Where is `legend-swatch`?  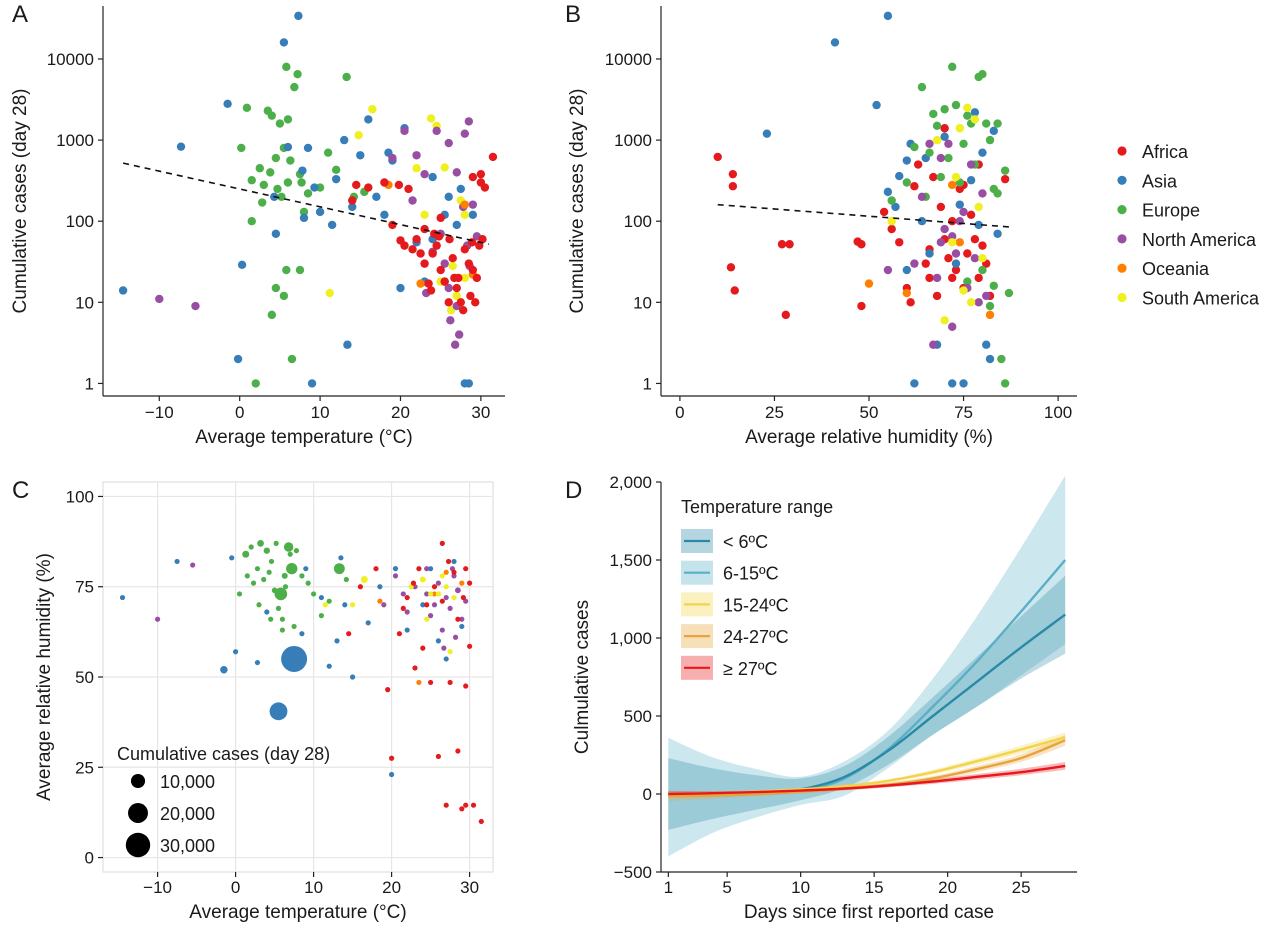 legend-swatch is located at coordinates (1122, 239).